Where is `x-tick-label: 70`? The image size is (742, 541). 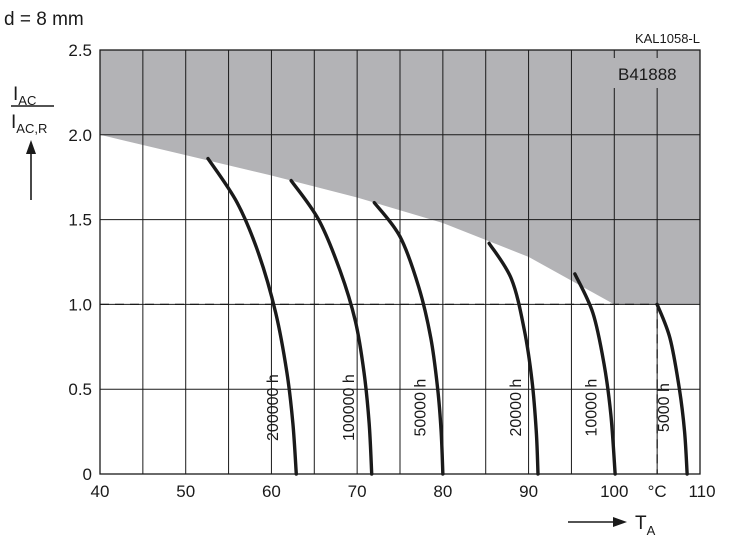 x-tick-label: 70 is located at coordinates (357, 491).